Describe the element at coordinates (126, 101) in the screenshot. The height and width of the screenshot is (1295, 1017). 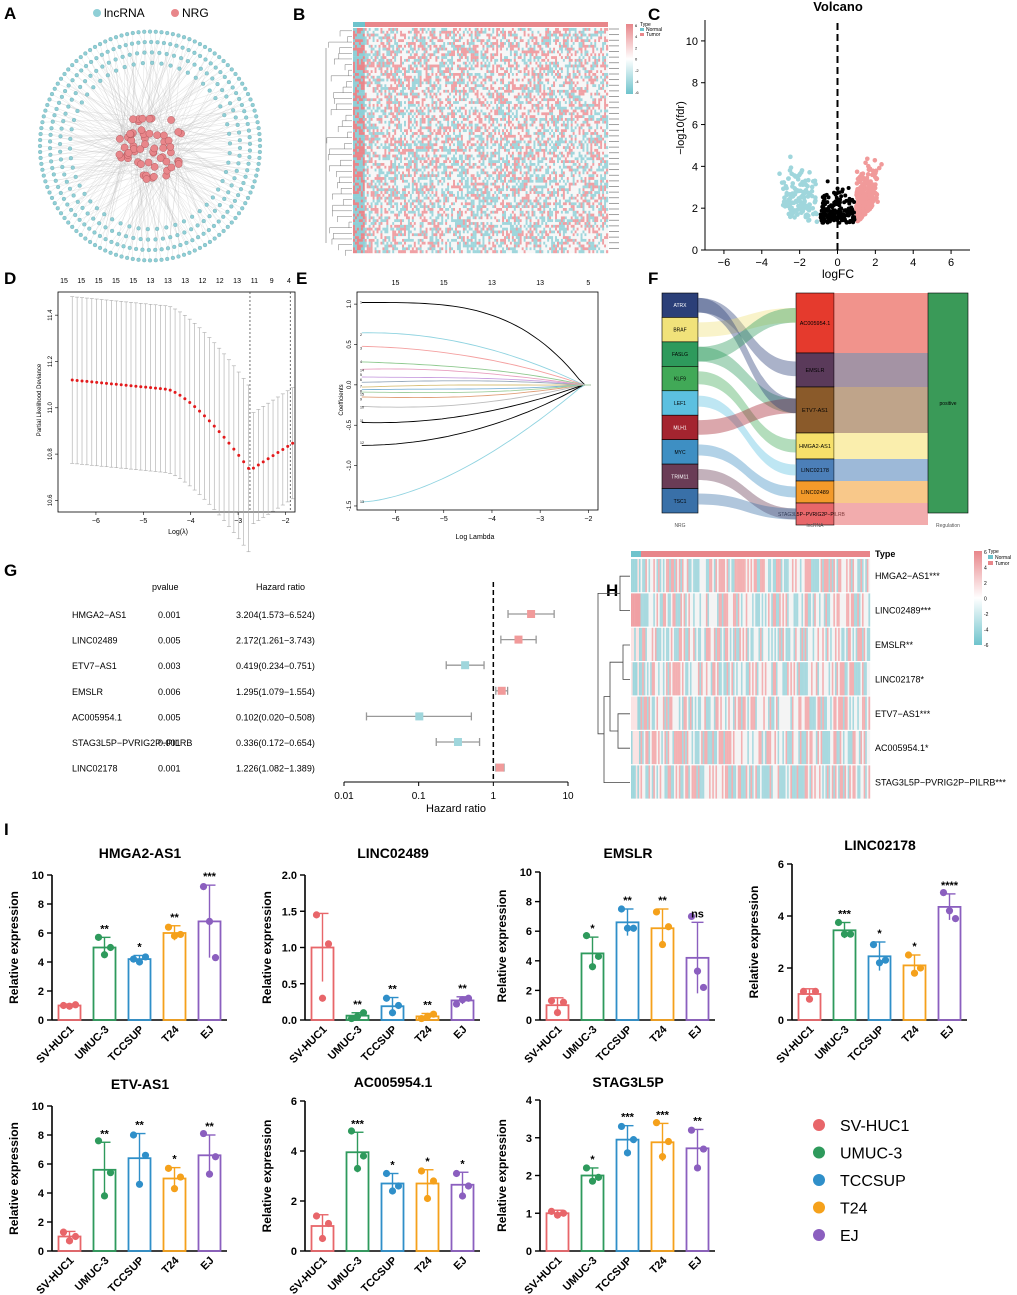
I see `network-edge` at that location.